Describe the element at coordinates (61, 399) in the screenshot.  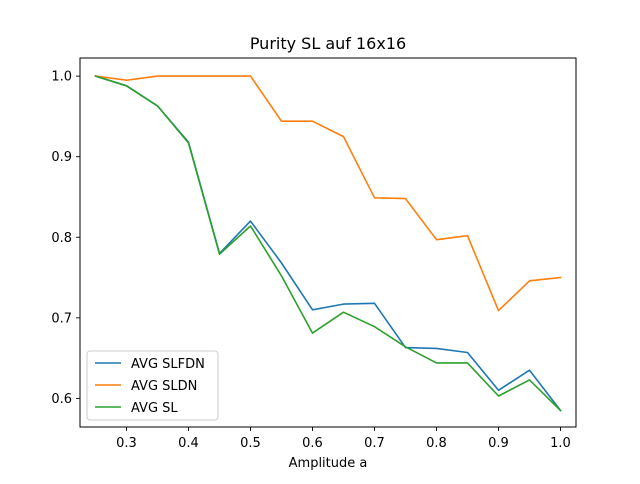
I see `y-tick-label: 0.6` at that location.